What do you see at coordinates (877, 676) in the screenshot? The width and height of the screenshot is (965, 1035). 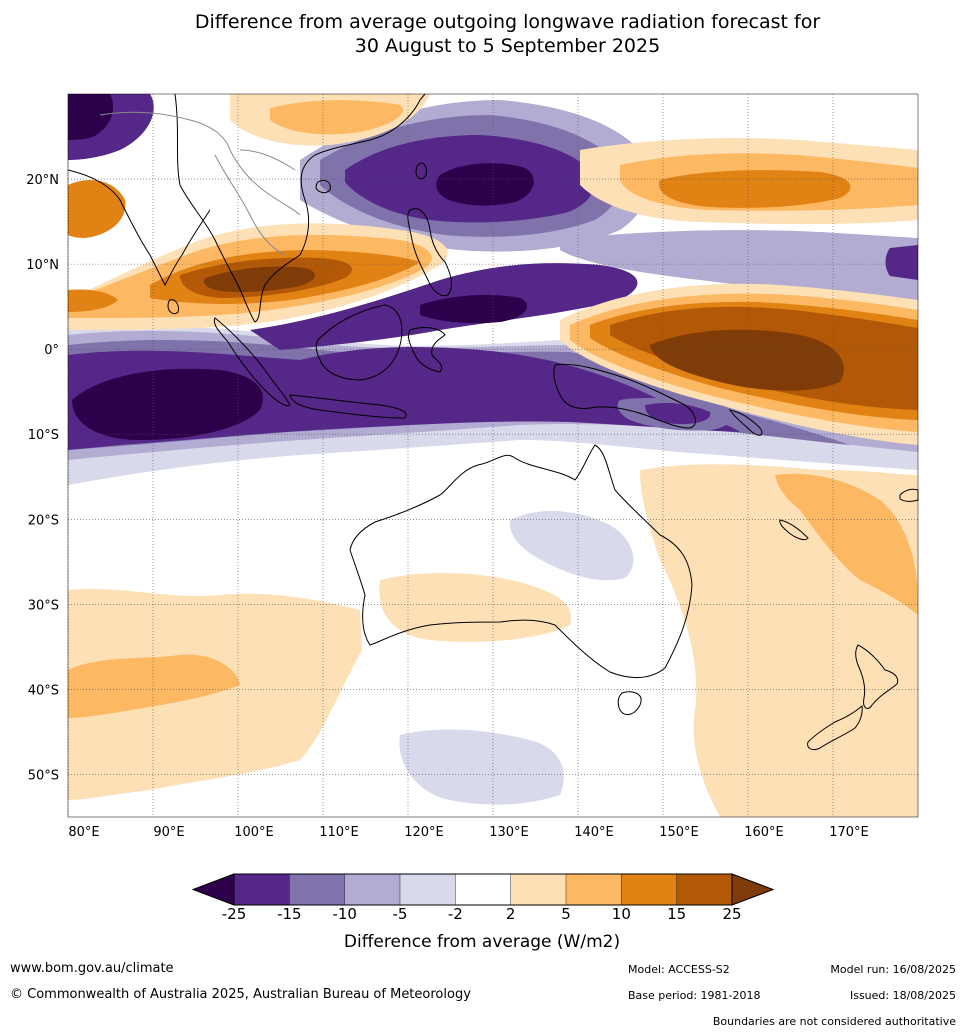 I see `new-zealand-north-coastline` at bounding box center [877, 676].